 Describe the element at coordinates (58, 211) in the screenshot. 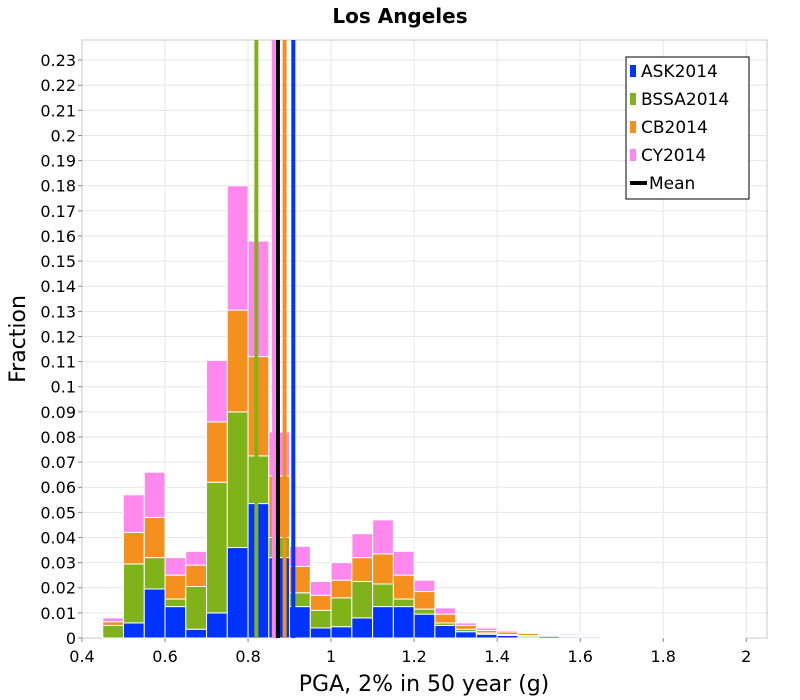

I see `y-tick-label: 0.17` at that location.